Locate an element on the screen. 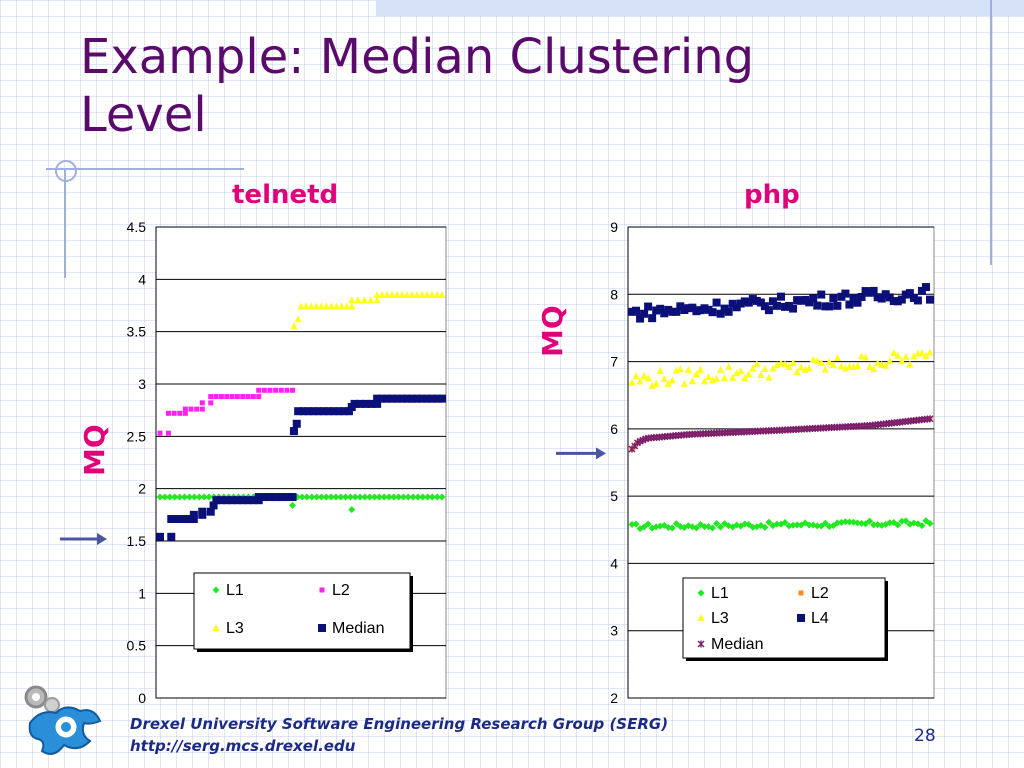 The width and height of the screenshot is (1024, 768). telnetd-legend-label: L1 is located at coordinates (235, 590).